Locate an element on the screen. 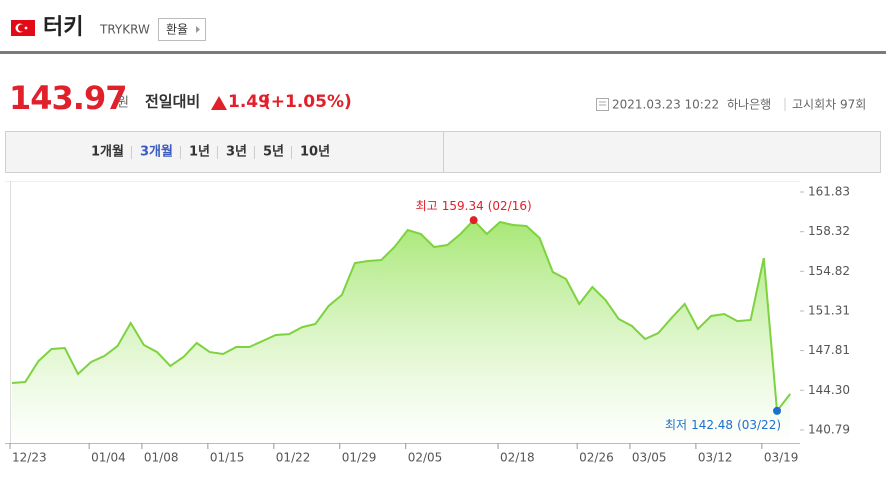  x-tick-label: 01/04 is located at coordinates (108, 458).